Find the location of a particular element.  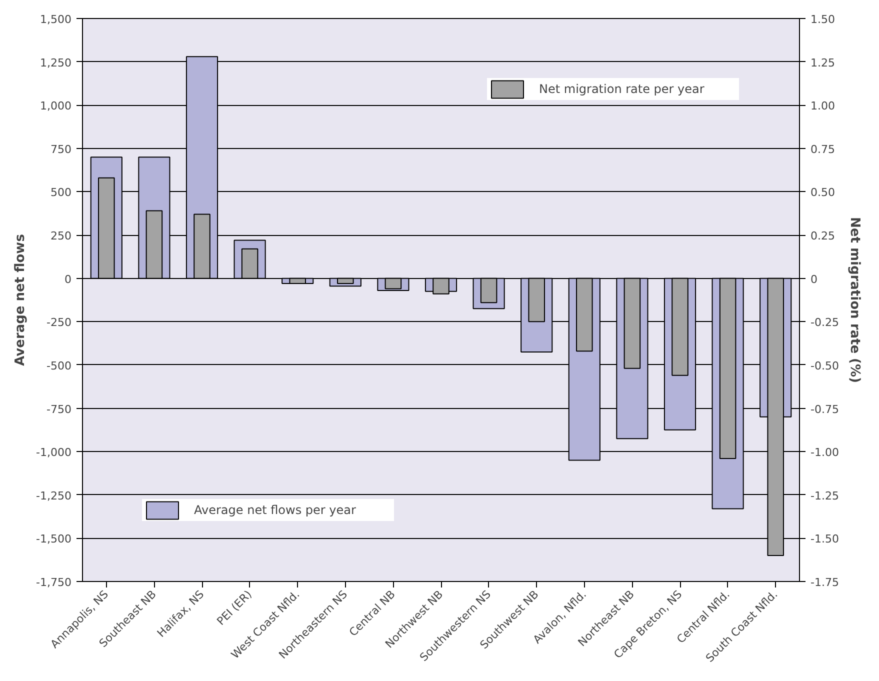

y-tick-label: 0 is located at coordinates (68, 279).